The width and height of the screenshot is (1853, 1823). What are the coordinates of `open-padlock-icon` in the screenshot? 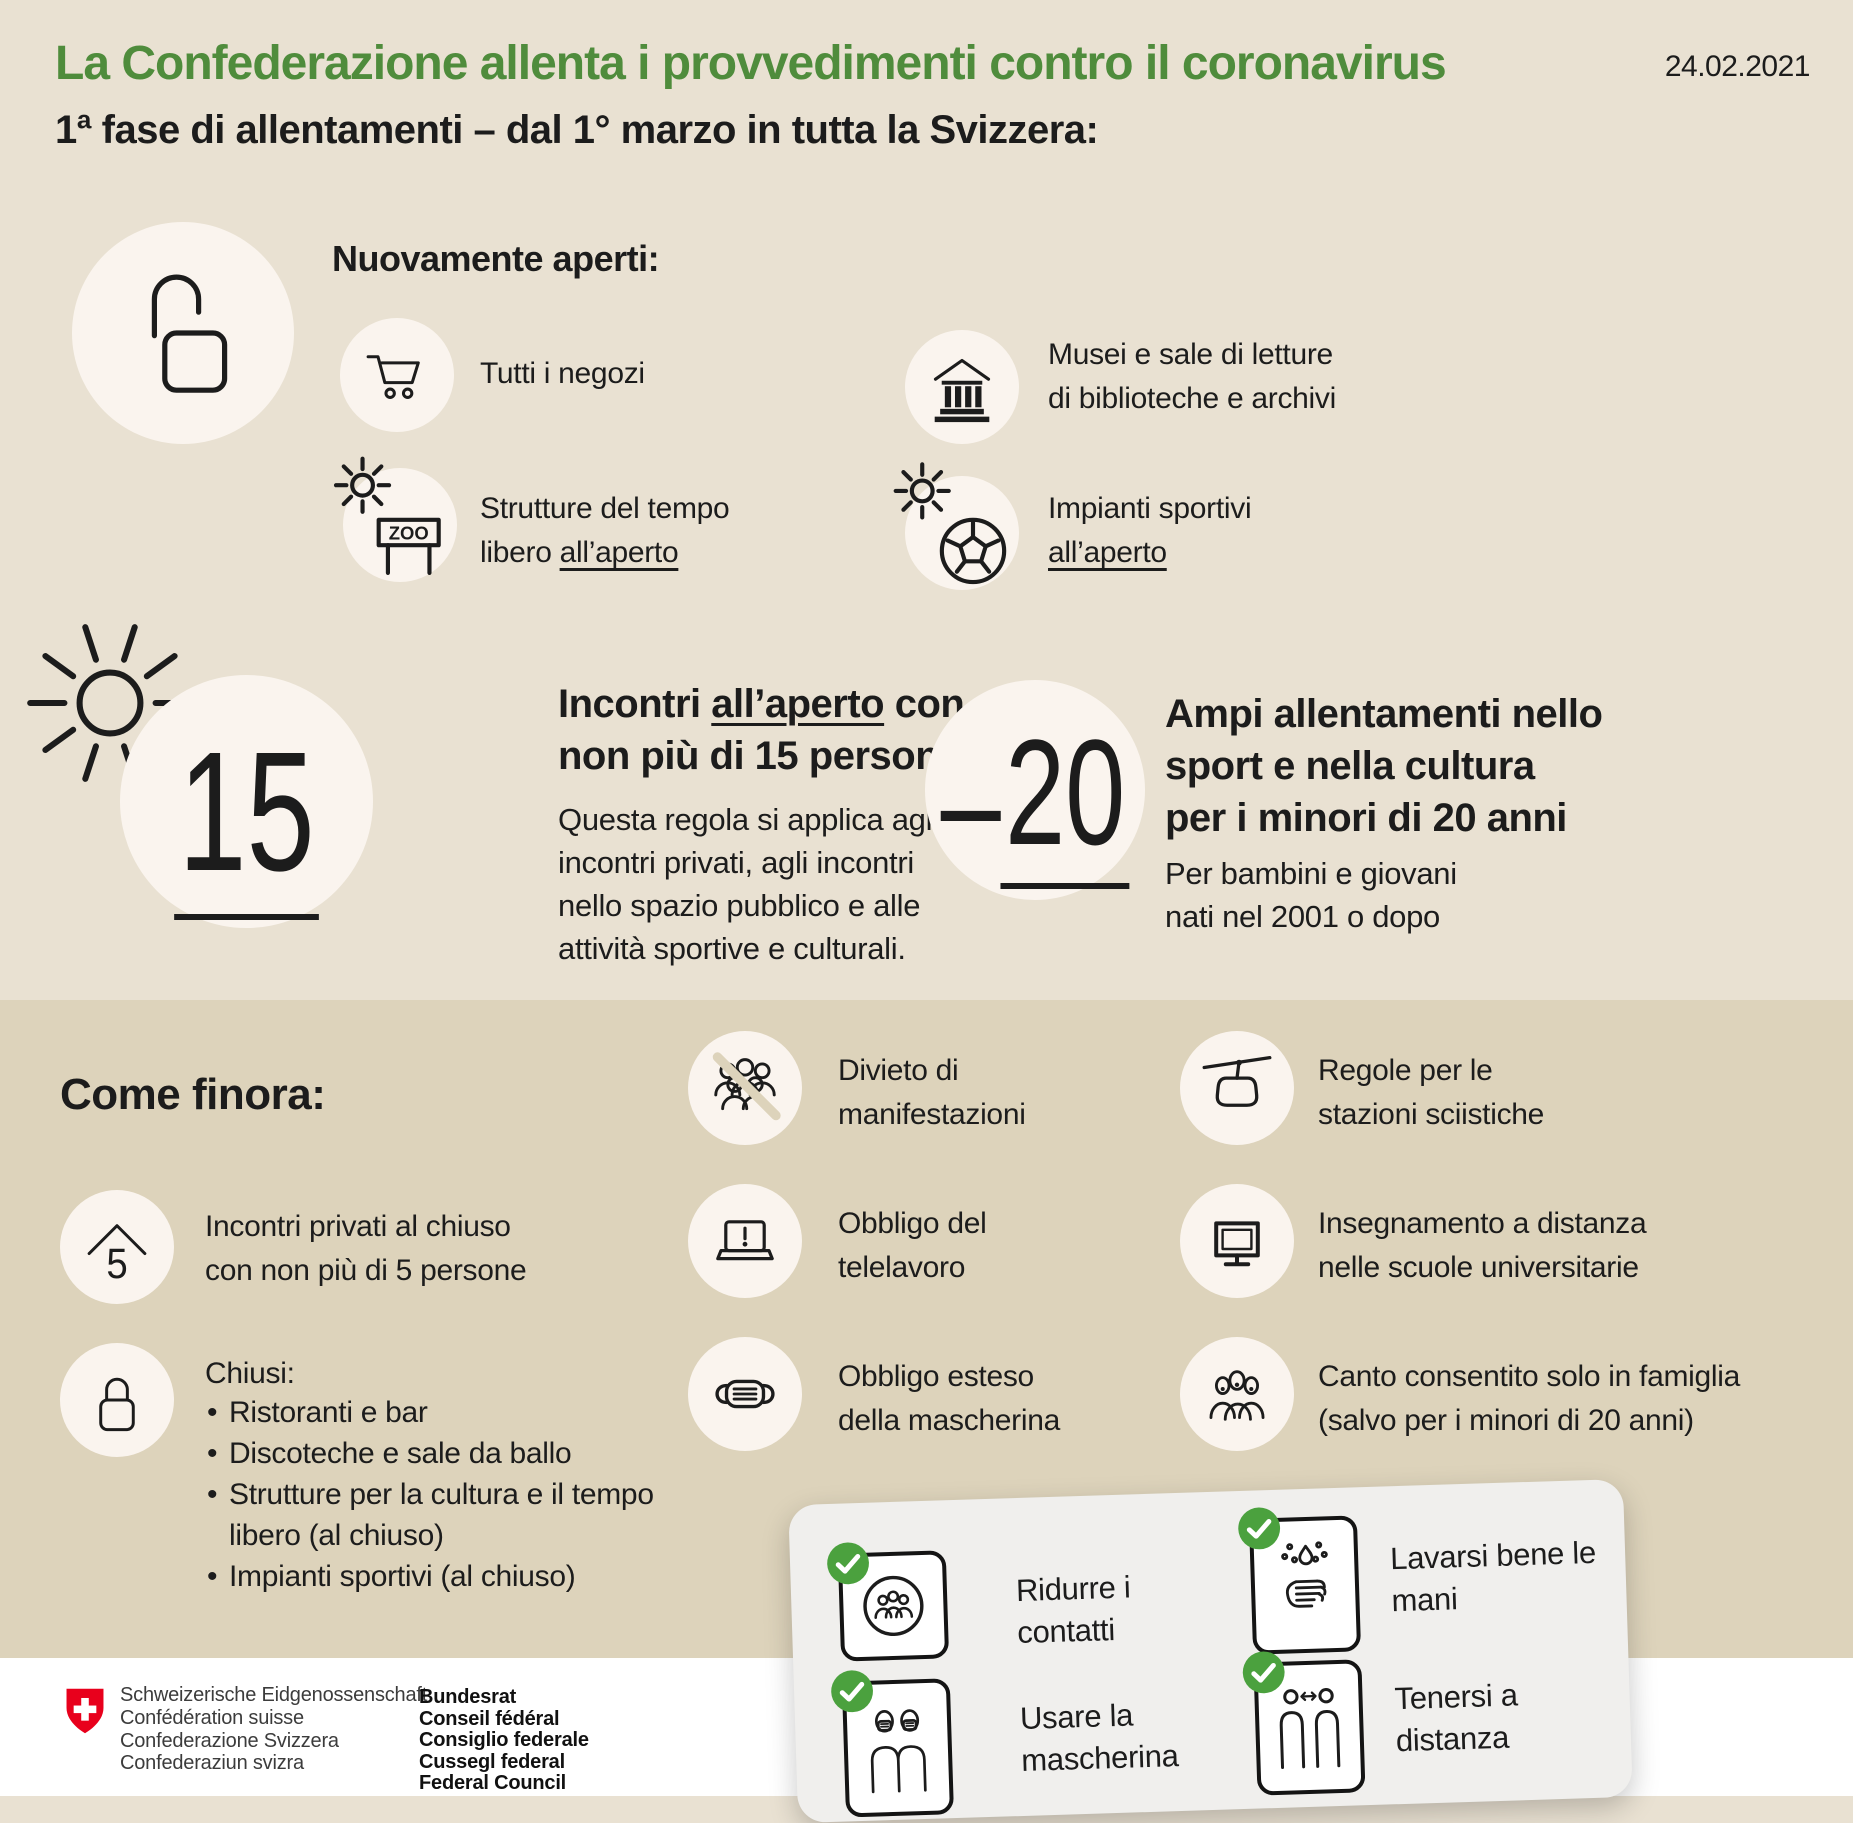 It's located at (189, 333).